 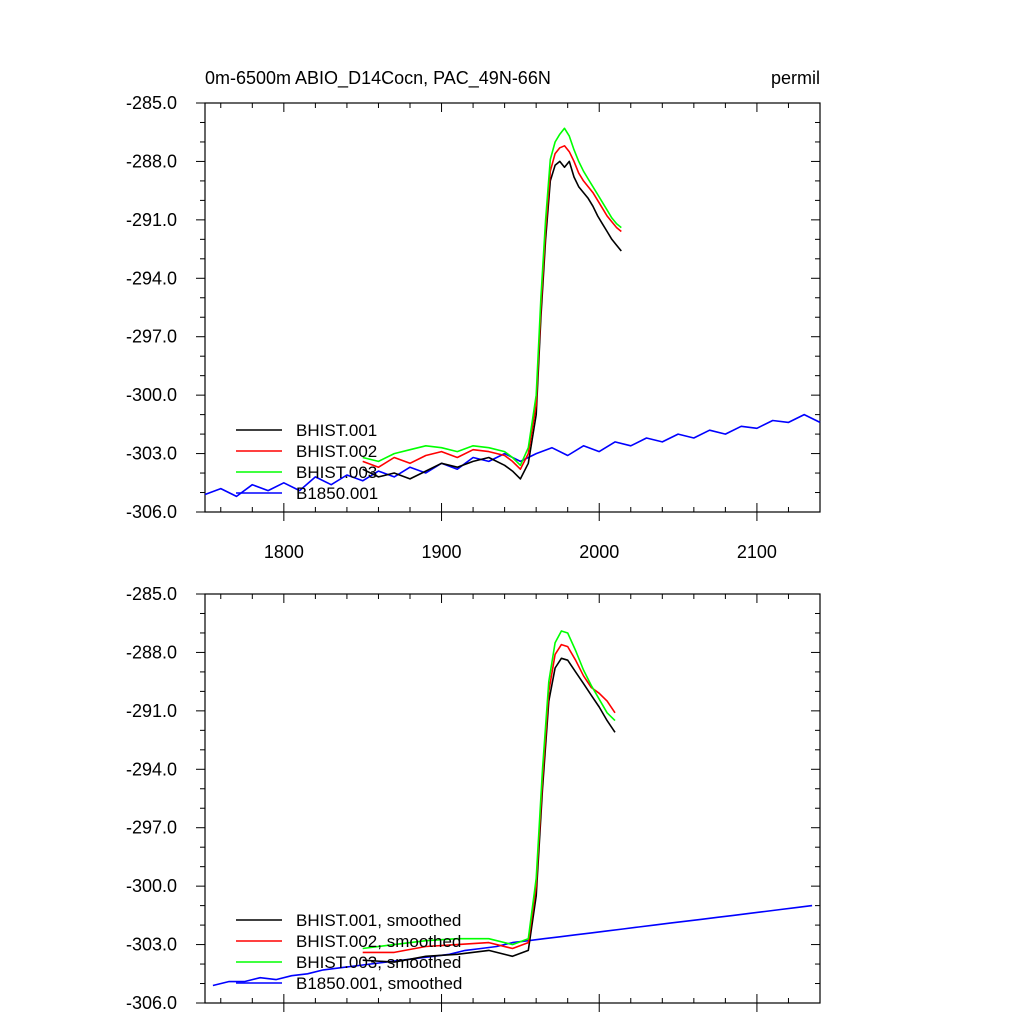 I want to click on series-line-bhist-003-smoothed, so click(x=489, y=790).